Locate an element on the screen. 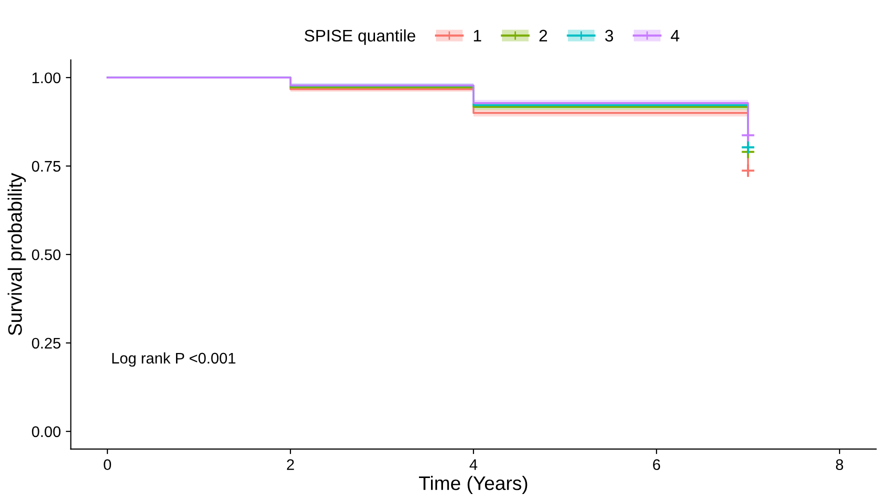  y-tick-label: 1.00 is located at coordinates (46, 78).